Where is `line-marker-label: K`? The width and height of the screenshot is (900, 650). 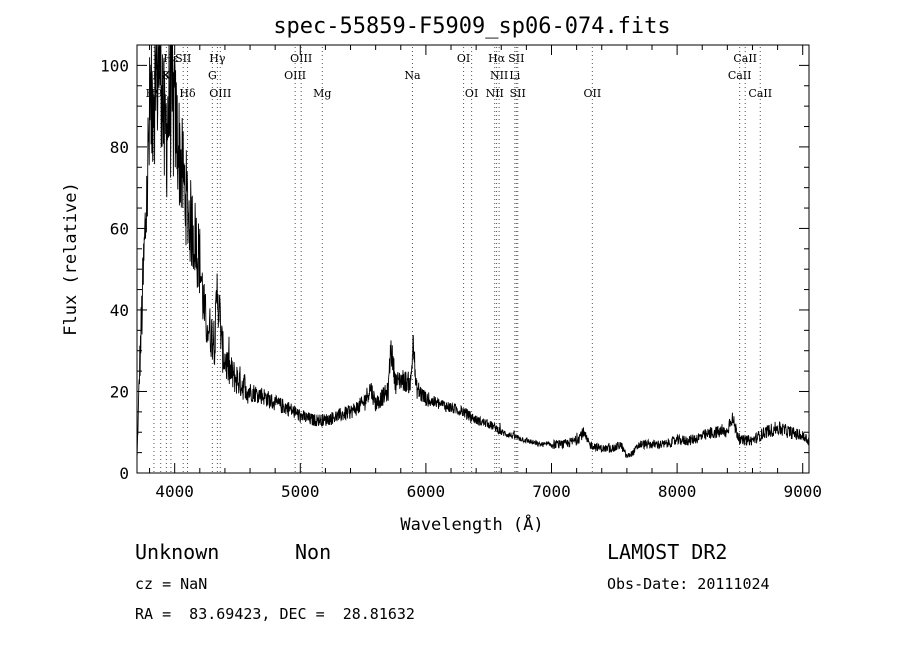
line-marker-label: K is located at coordinates (166, 75).